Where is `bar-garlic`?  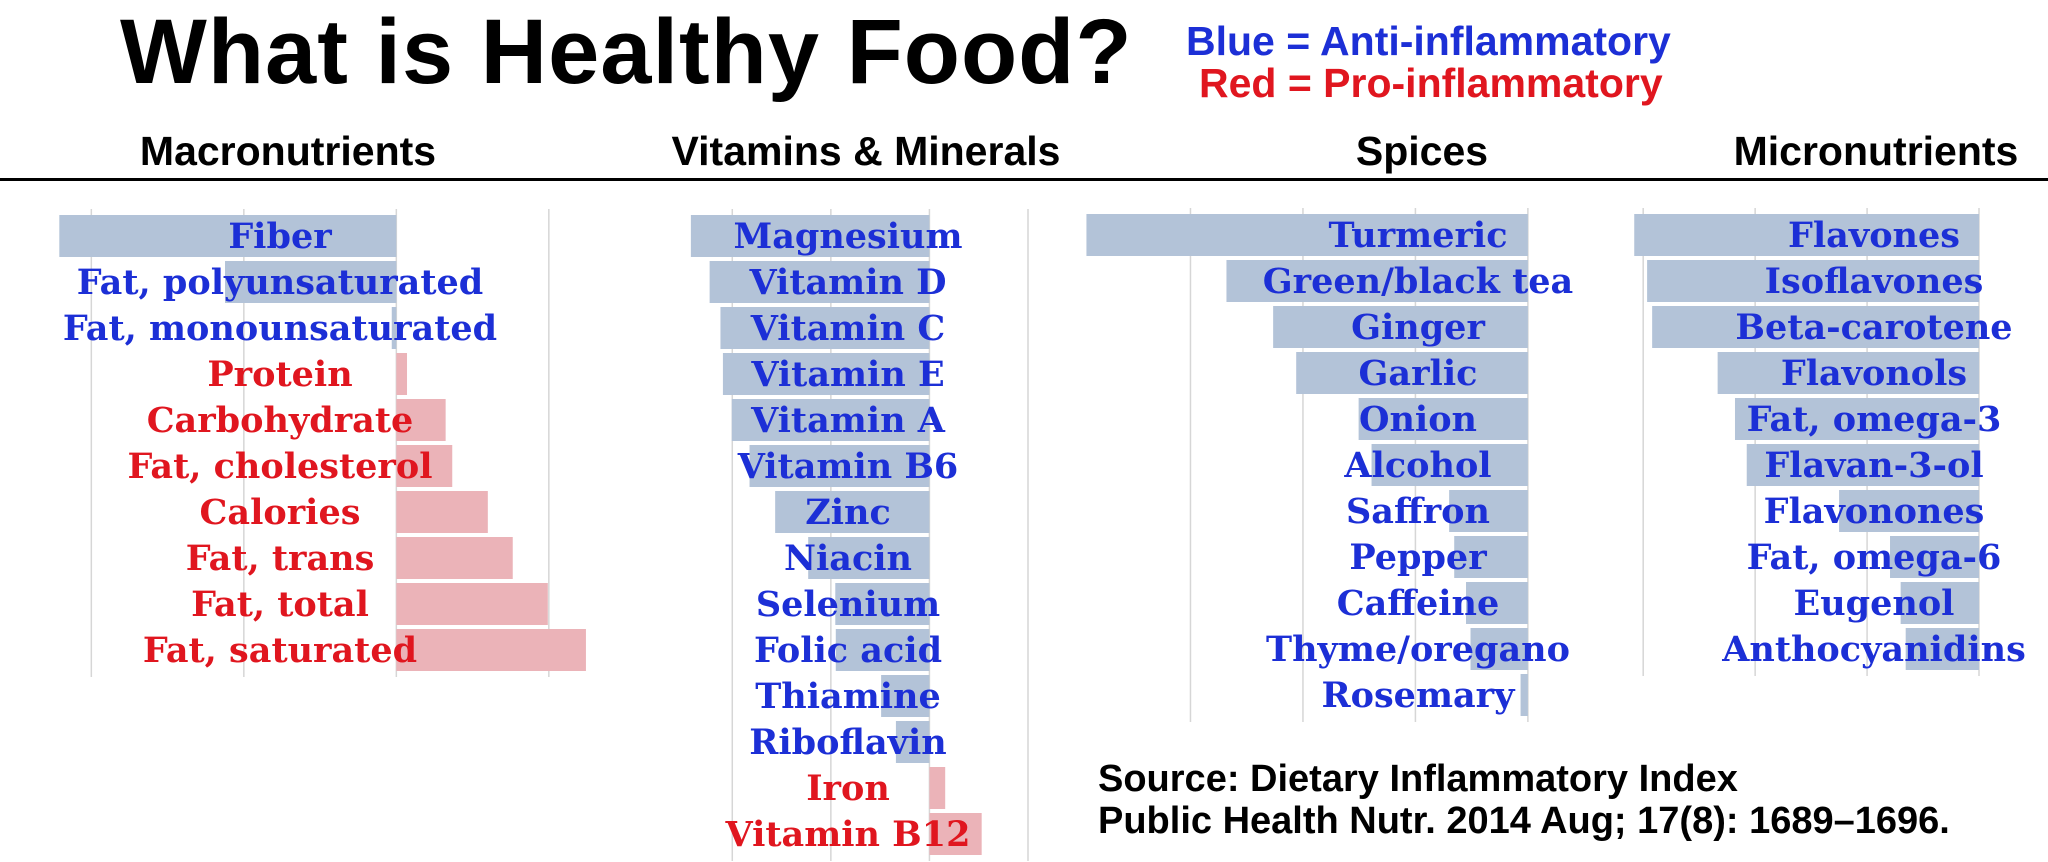 bar-garlic is located at coordinates (1412, 373).